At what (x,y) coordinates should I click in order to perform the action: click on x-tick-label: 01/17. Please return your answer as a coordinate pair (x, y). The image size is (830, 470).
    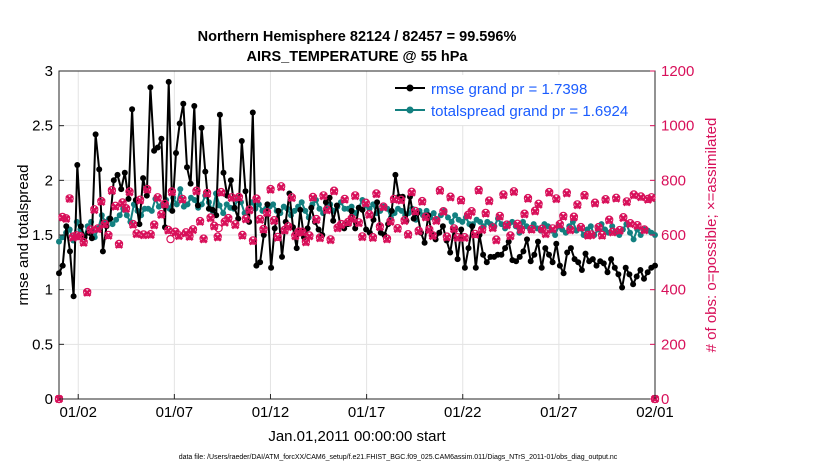
    Looking at the image, I should click on (367, 412).